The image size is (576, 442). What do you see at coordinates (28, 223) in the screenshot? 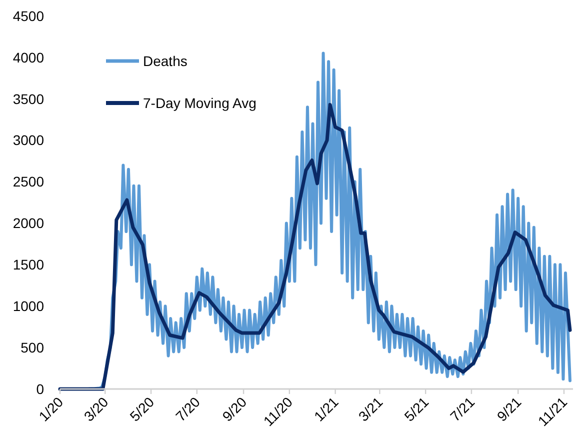
I see `y-tick-label: 2000` at bounding box center [28, 223].